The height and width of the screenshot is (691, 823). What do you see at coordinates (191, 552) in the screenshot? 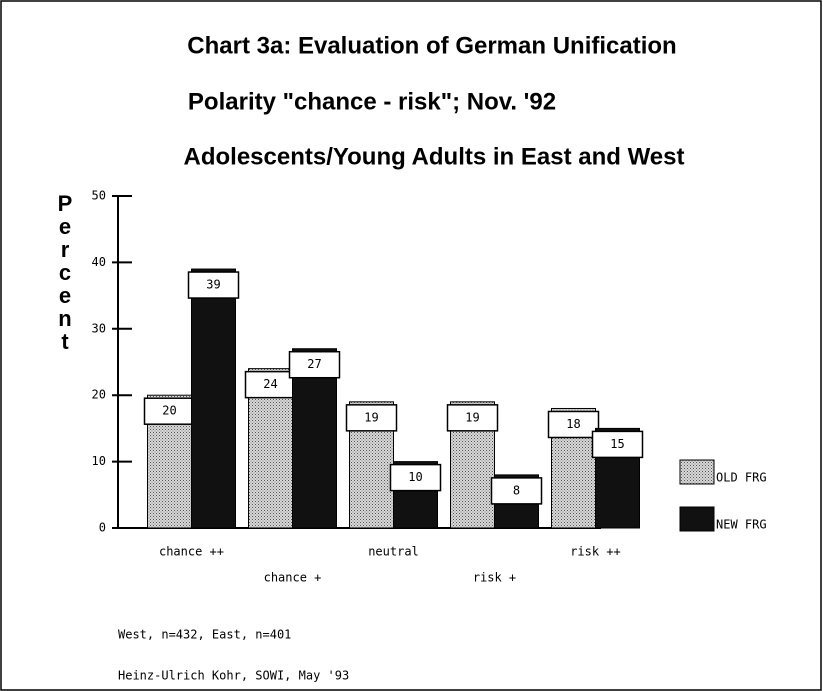
I see `x-tick-label: chance ++` at bounding box center [191, 552].